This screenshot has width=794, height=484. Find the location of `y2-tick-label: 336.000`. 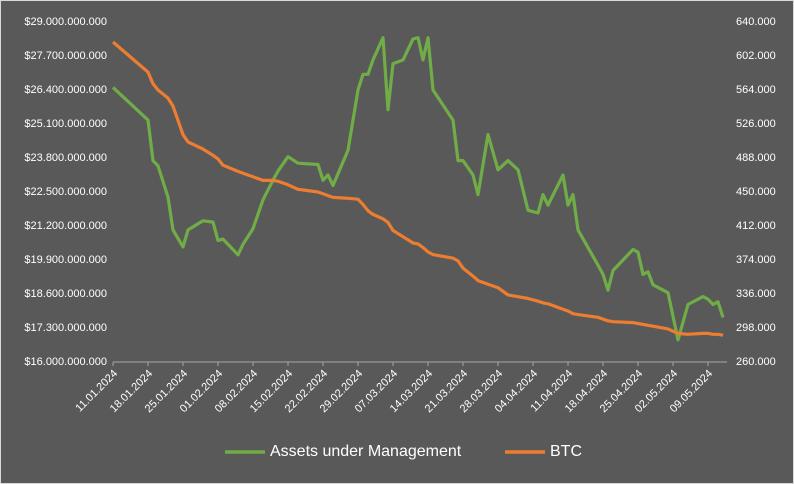

y2-tick-label: 336.000 is located at coordinates (756, 294).